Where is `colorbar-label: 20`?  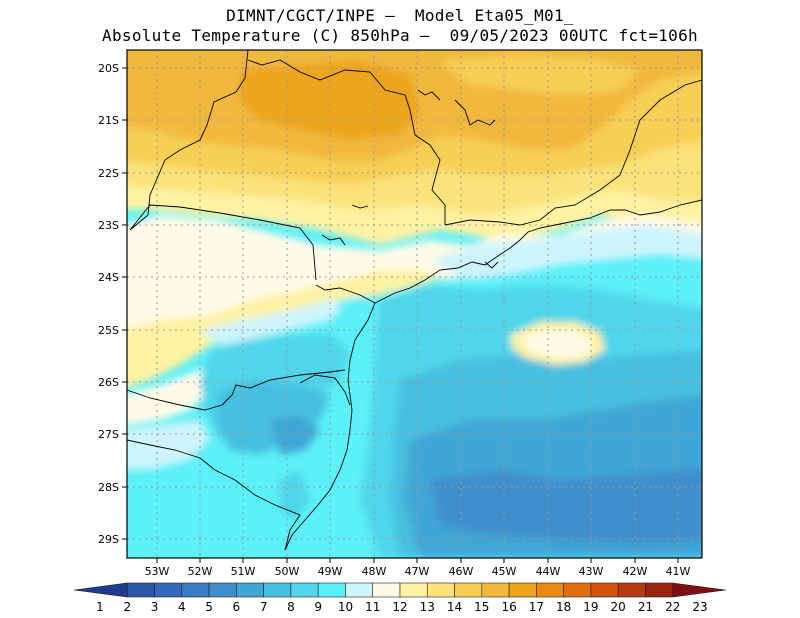 colorbar-label: 20 is located at coordinates (618, 607).